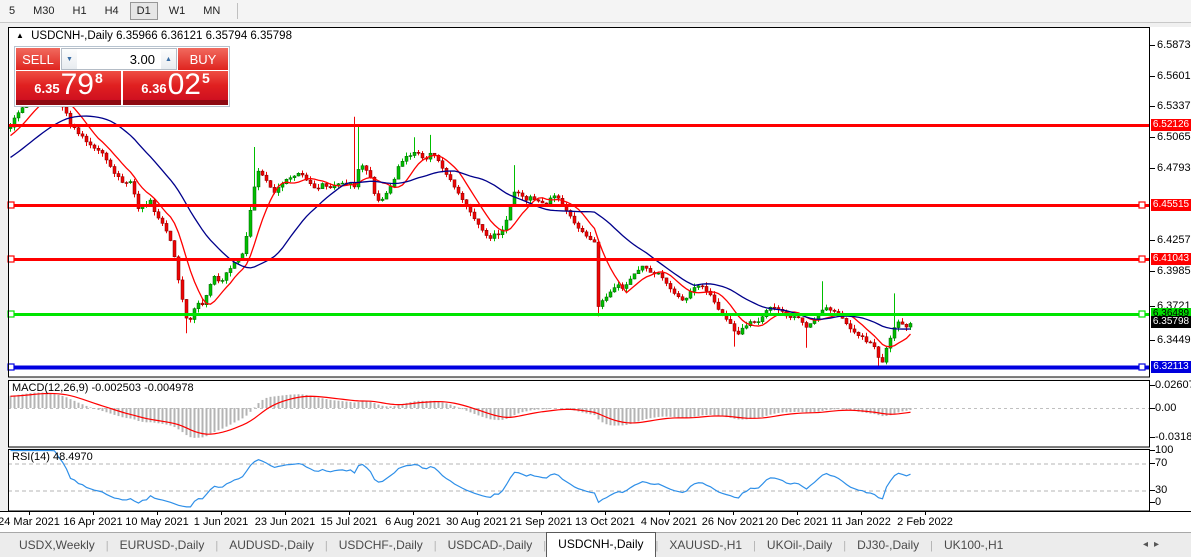 This screenshot has height=557, width=1191. What do you see at coordinates (1171, 259) in the screenshot?
I see `price-tag-6.41043: 6.41043` at bounding box center [1171, 259].